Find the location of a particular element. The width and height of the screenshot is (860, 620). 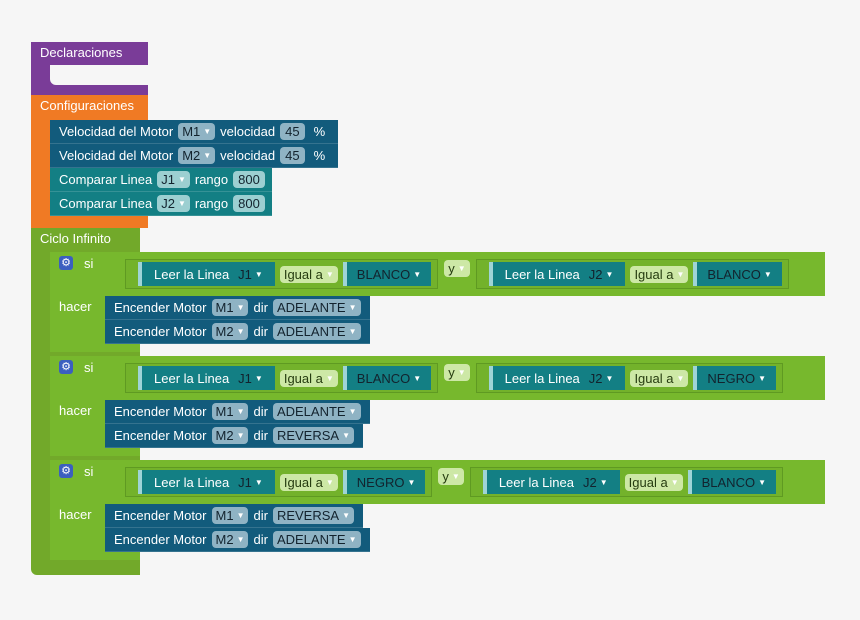

compare-block: Leer la Linea J2 ▼ Igual a ▼ NEGRO ▼ is located at coordinates (629, 378).